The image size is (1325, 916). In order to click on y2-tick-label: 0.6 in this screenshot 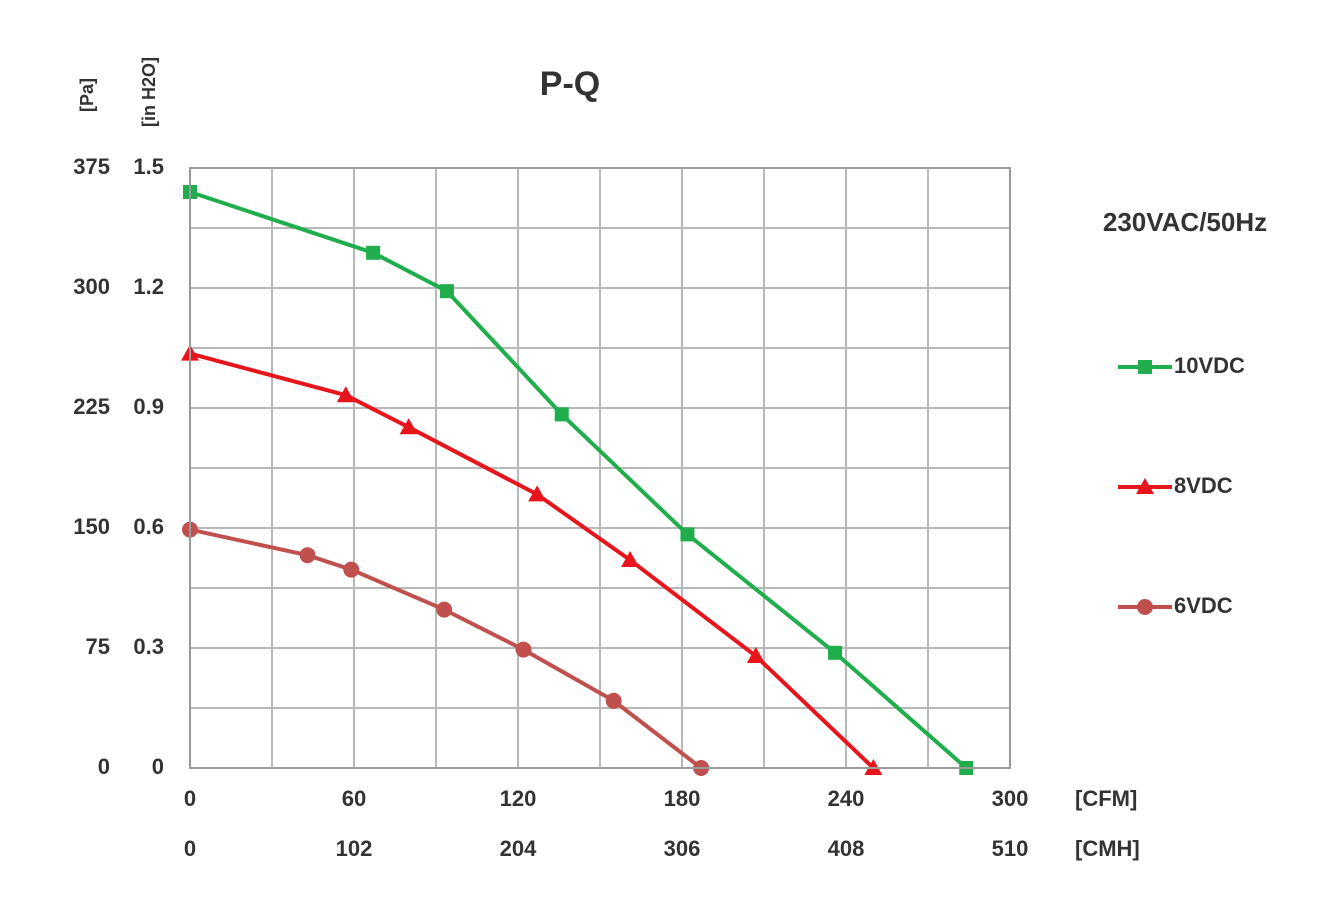, I will do `click(148, 526)`.